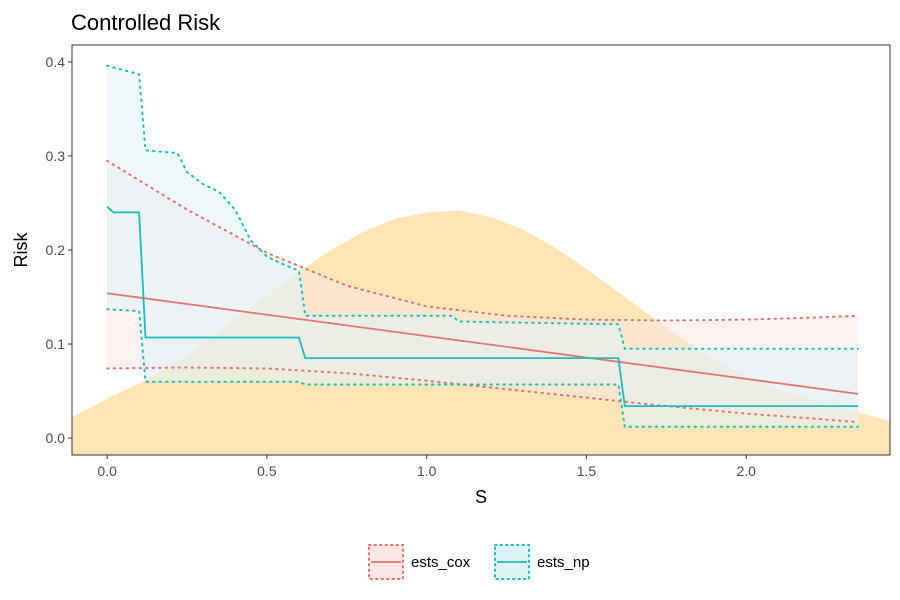  What do you see at coordinates (146, 22) in the screenshot?
I see `chart-title: Controlled Risk` at bounding box center [146, 22].